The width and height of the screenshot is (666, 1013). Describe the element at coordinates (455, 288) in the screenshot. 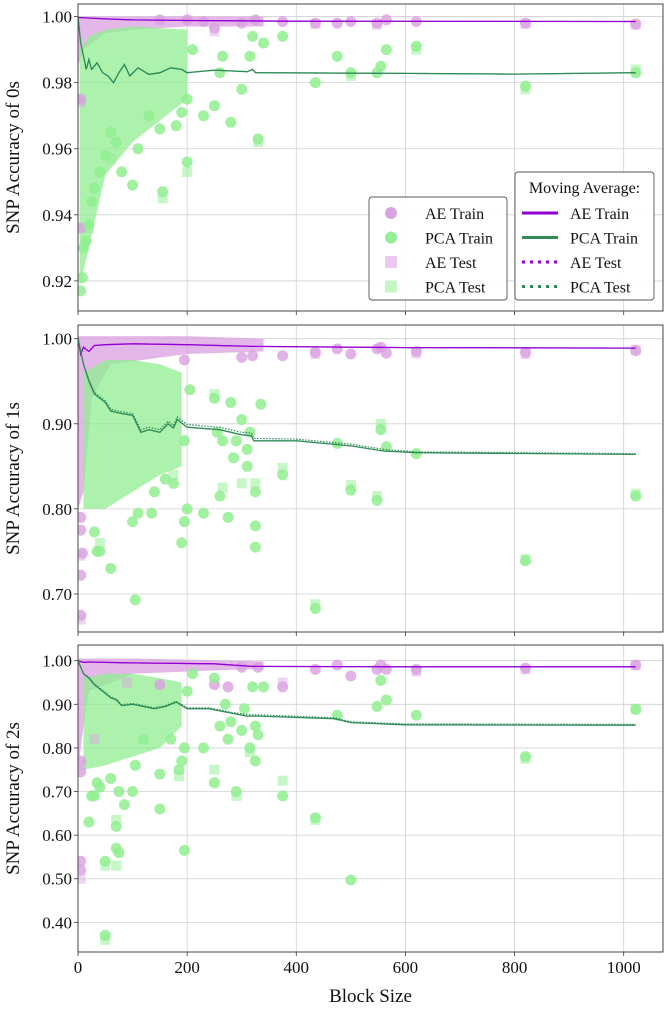

I see `legend-label: PCA Test` at that location.